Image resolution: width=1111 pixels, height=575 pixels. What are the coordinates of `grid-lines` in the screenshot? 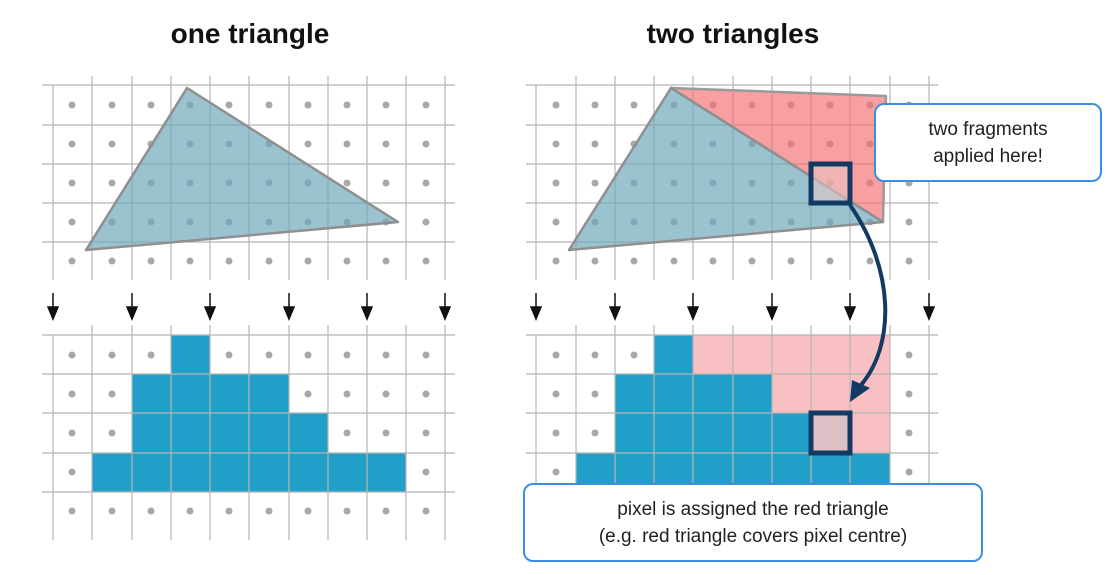 It's located at (248, 432).